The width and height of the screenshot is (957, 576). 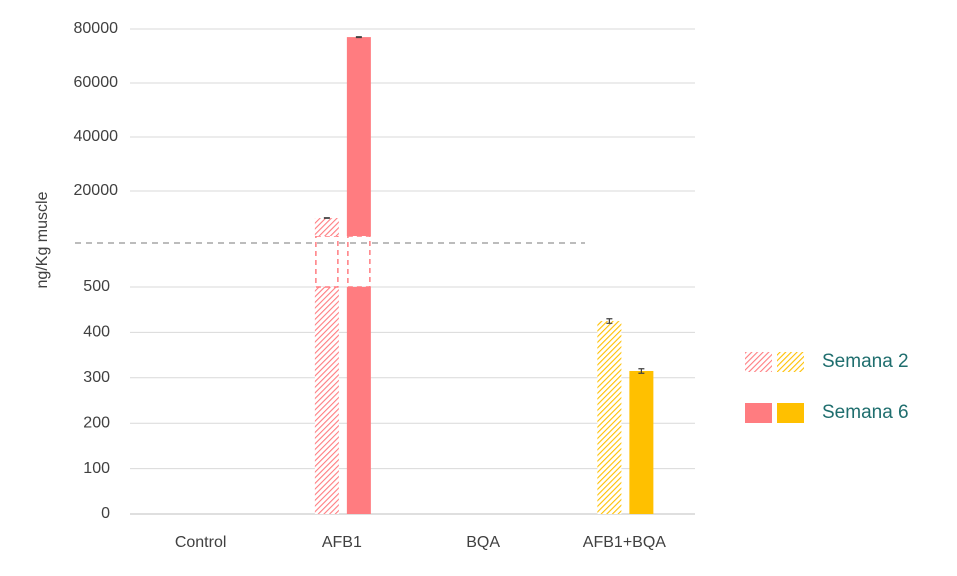 I want to click on y-tick-label: 200, so click(x=96, y=422).